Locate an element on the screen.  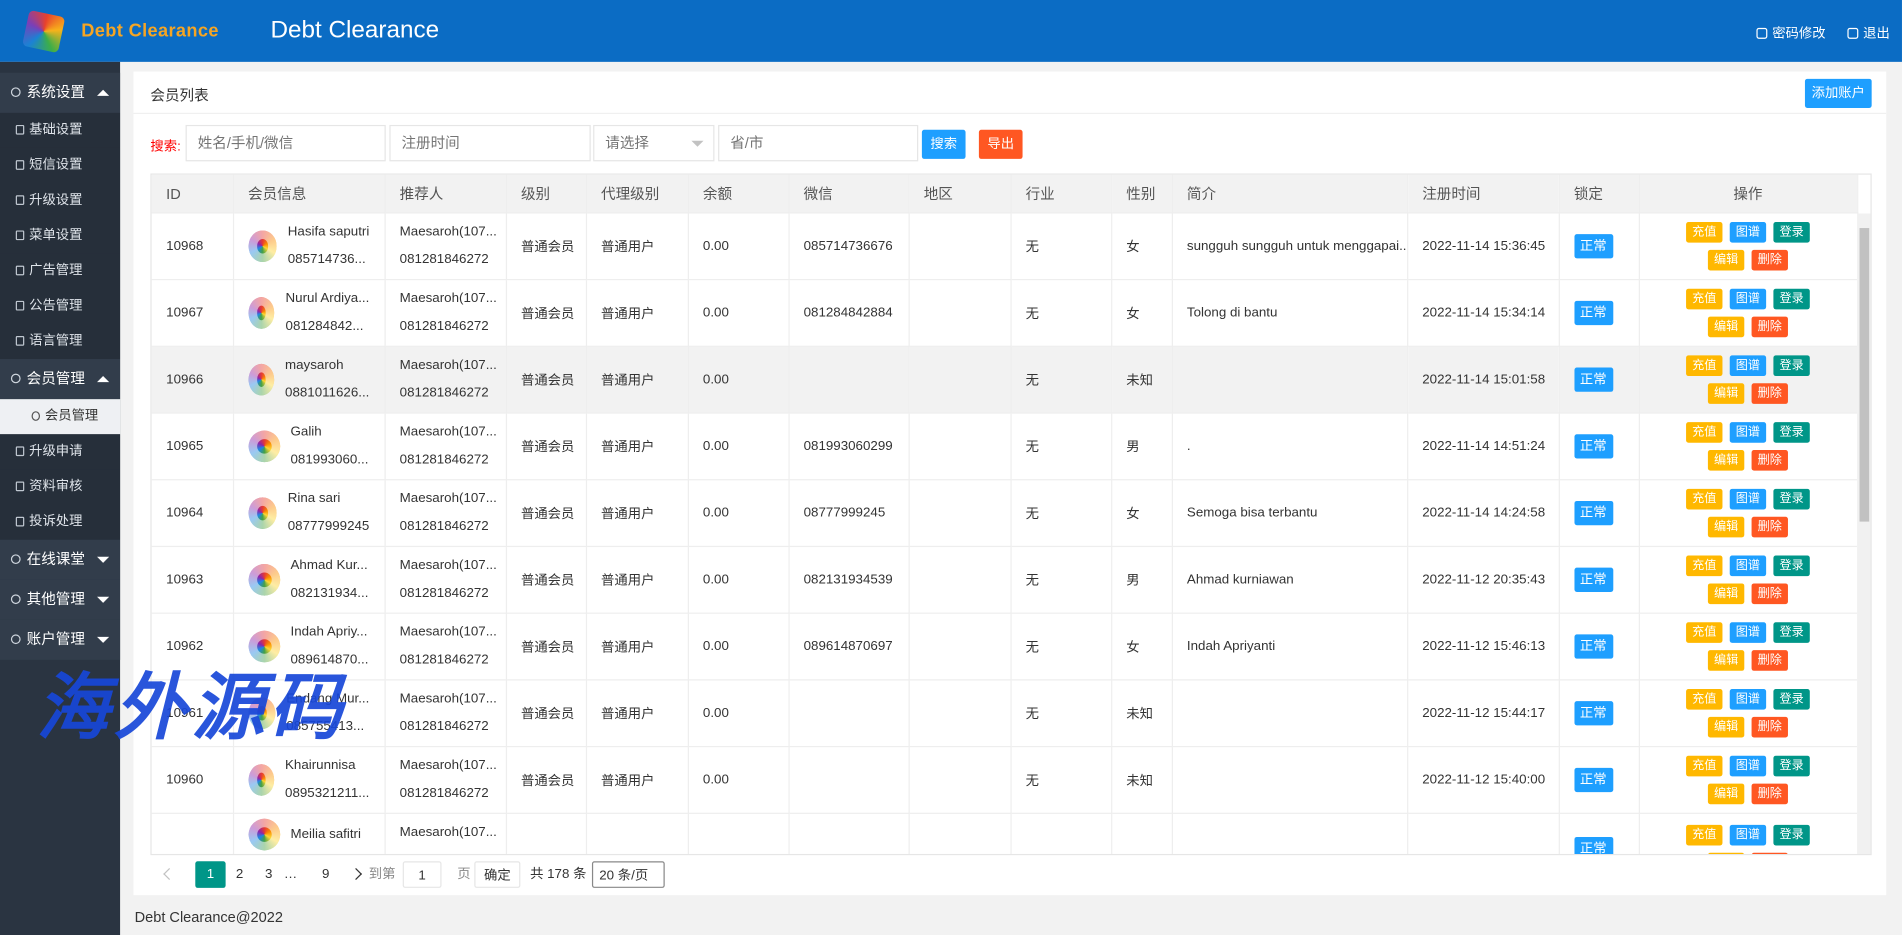
next-page is located at coordinates (356, 873).